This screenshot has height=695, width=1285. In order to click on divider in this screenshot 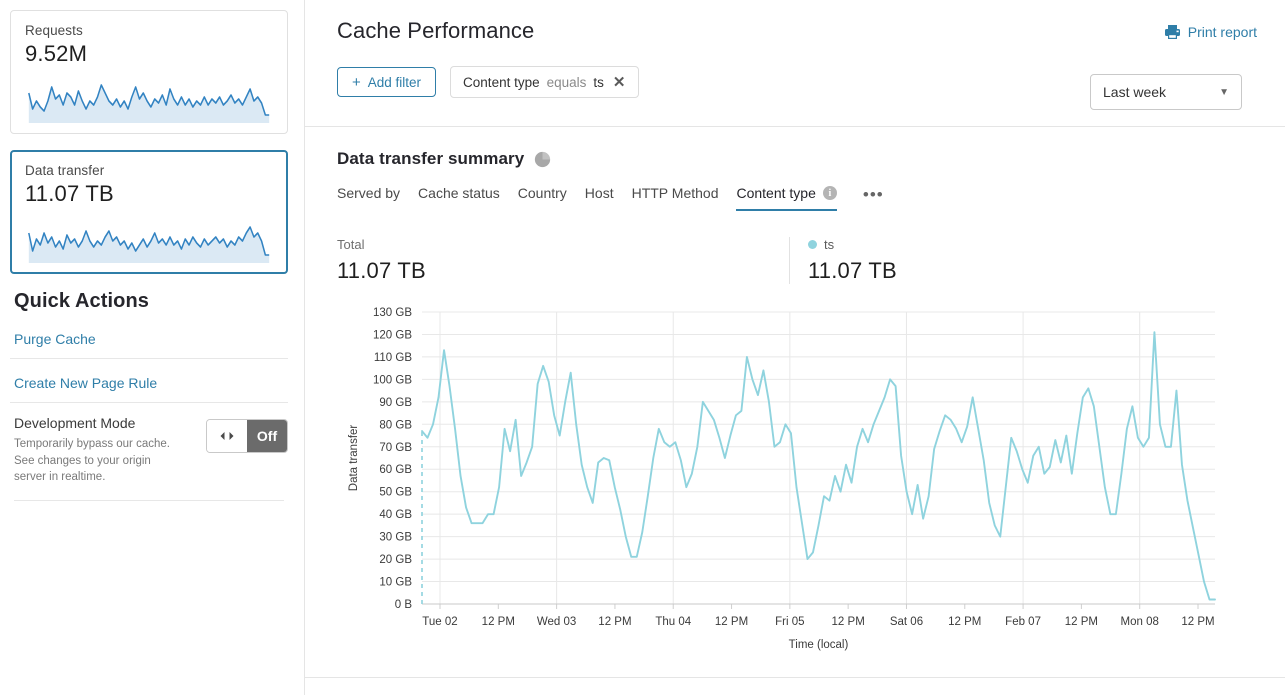, I will do `click(149, 501)`.